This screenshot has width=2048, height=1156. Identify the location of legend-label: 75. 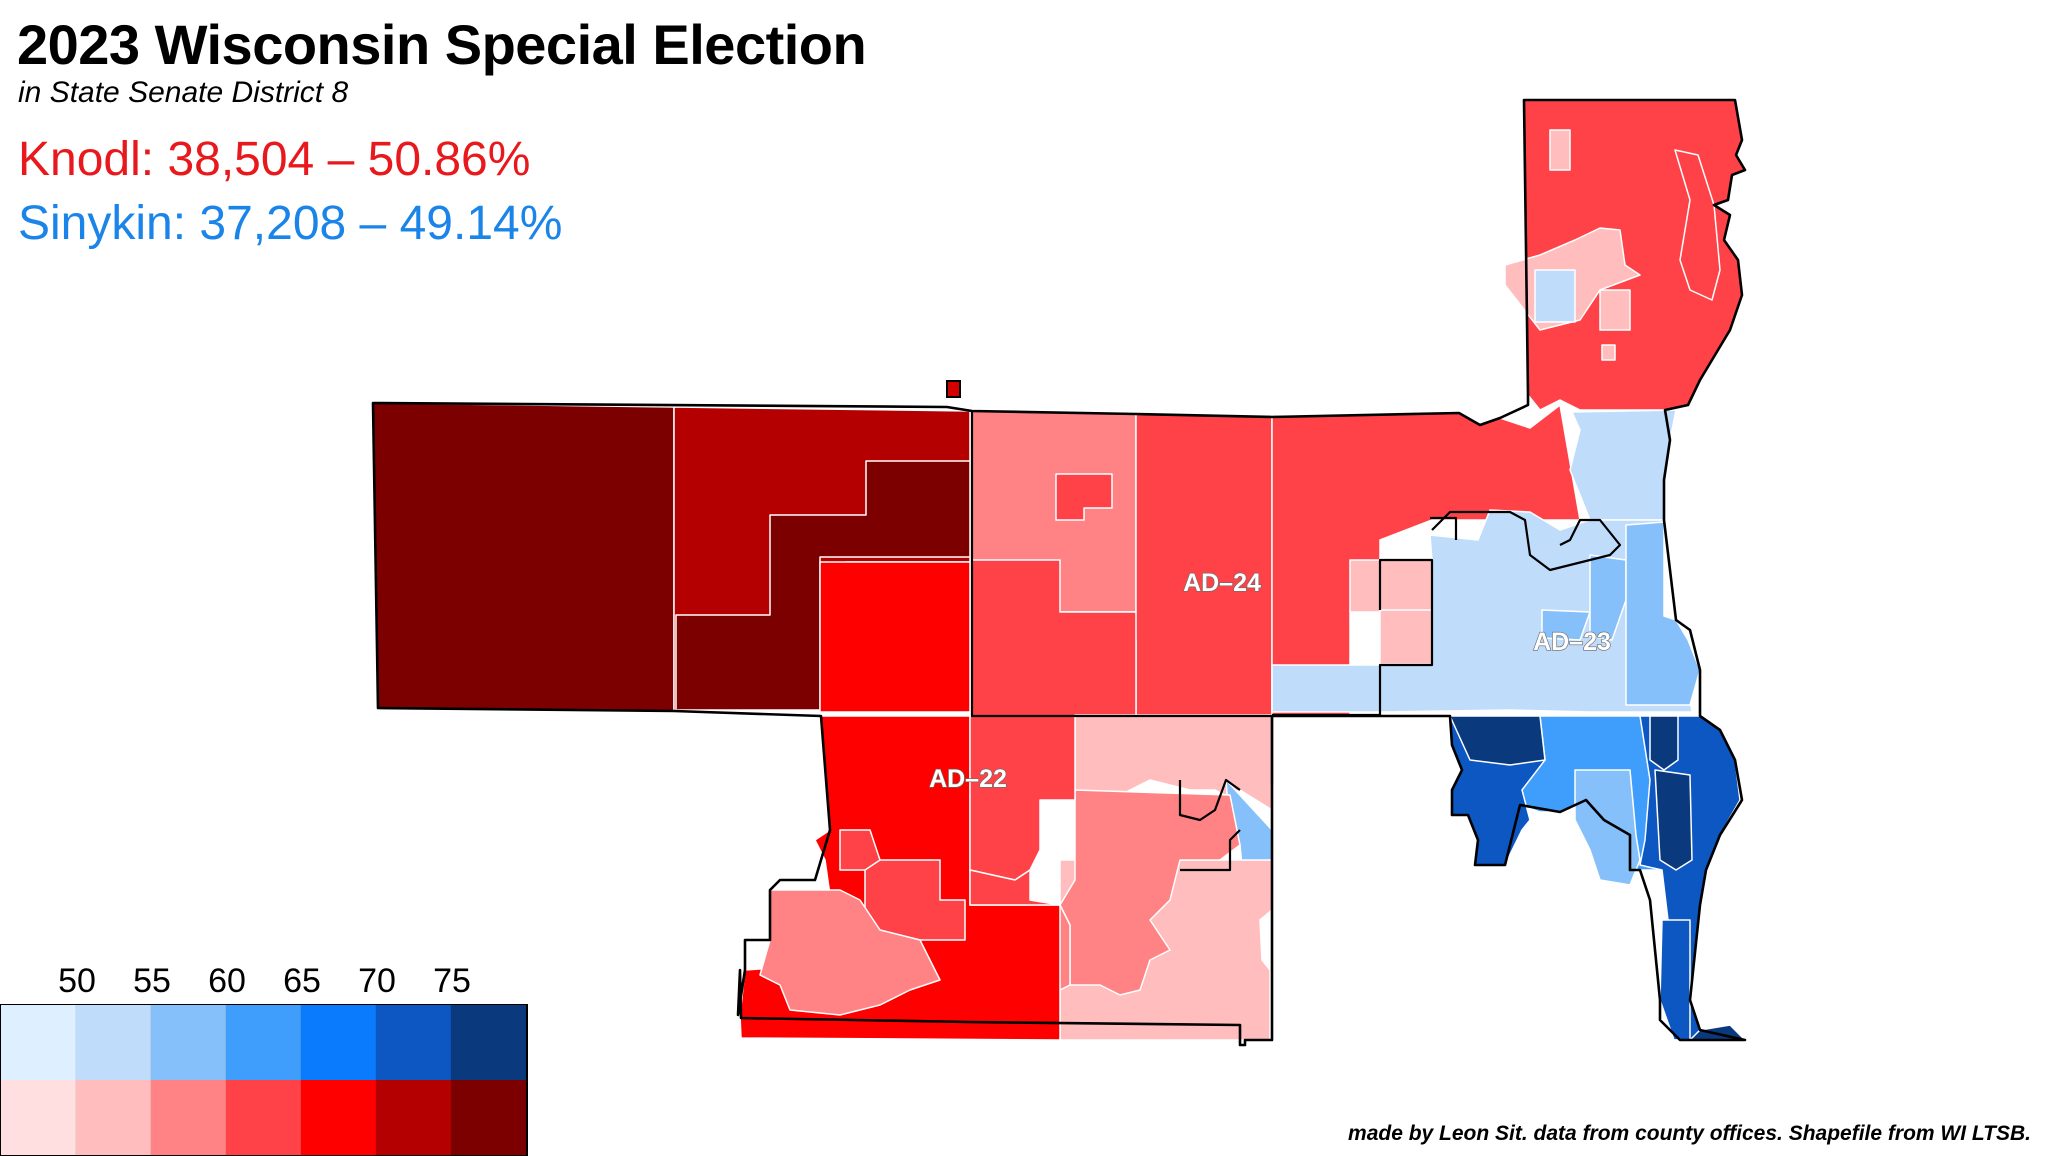
(452, 981).